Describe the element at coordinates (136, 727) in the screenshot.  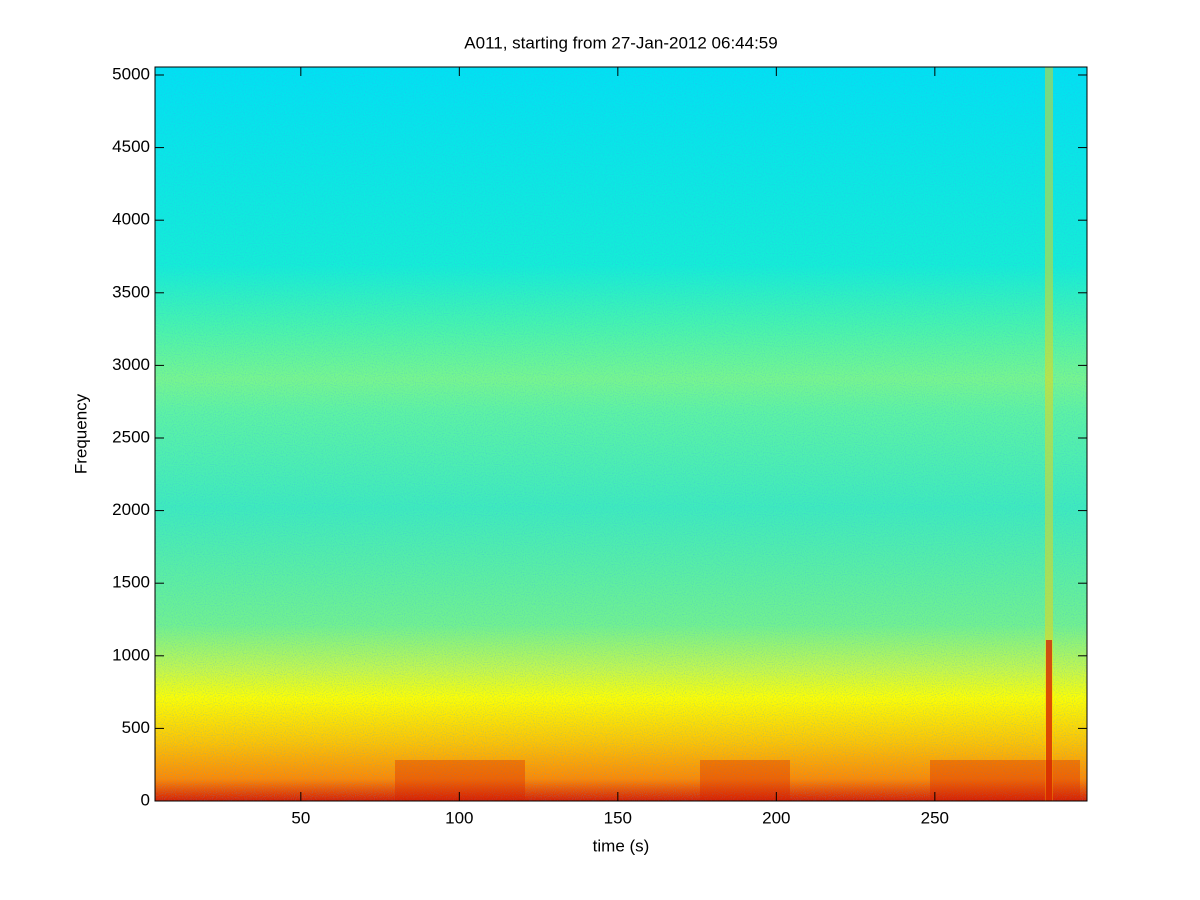
I see `y-tick-label: 500` at that location.